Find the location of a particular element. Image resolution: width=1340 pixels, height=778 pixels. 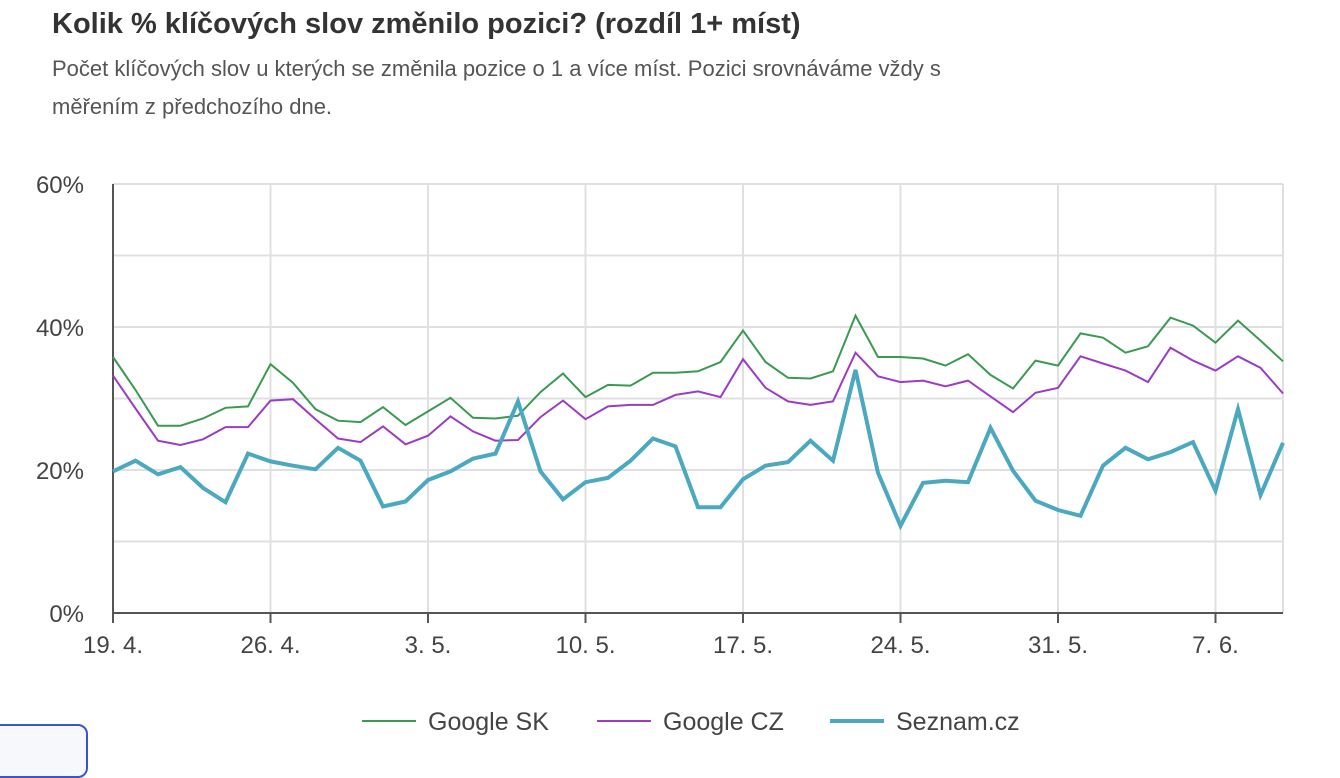

y-tick-label: 20% is located at coordinates (60, 471).